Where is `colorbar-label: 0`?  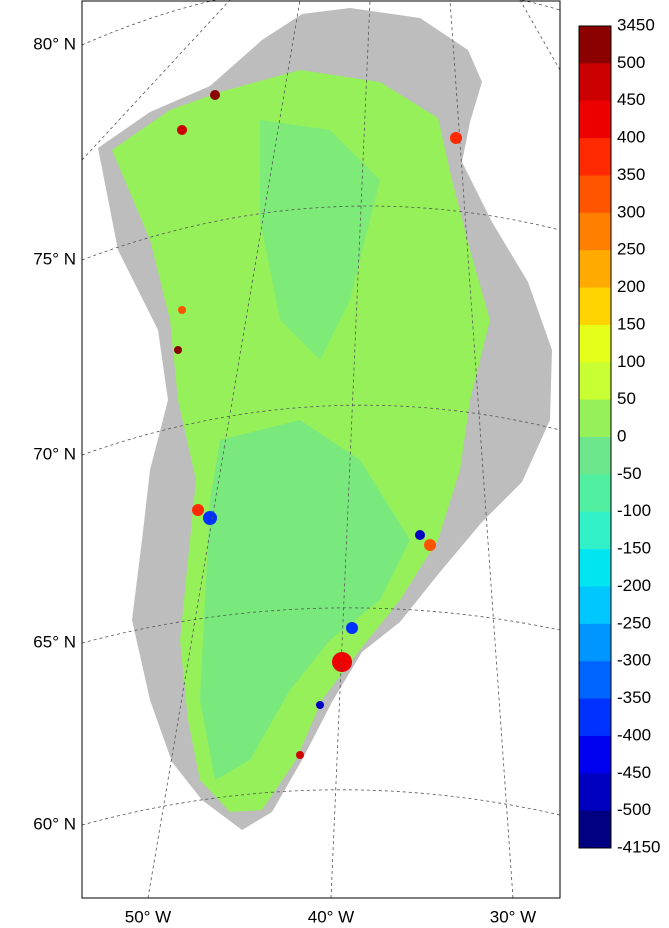 colorbar-label: 0 is located at coordinates (621, 435).